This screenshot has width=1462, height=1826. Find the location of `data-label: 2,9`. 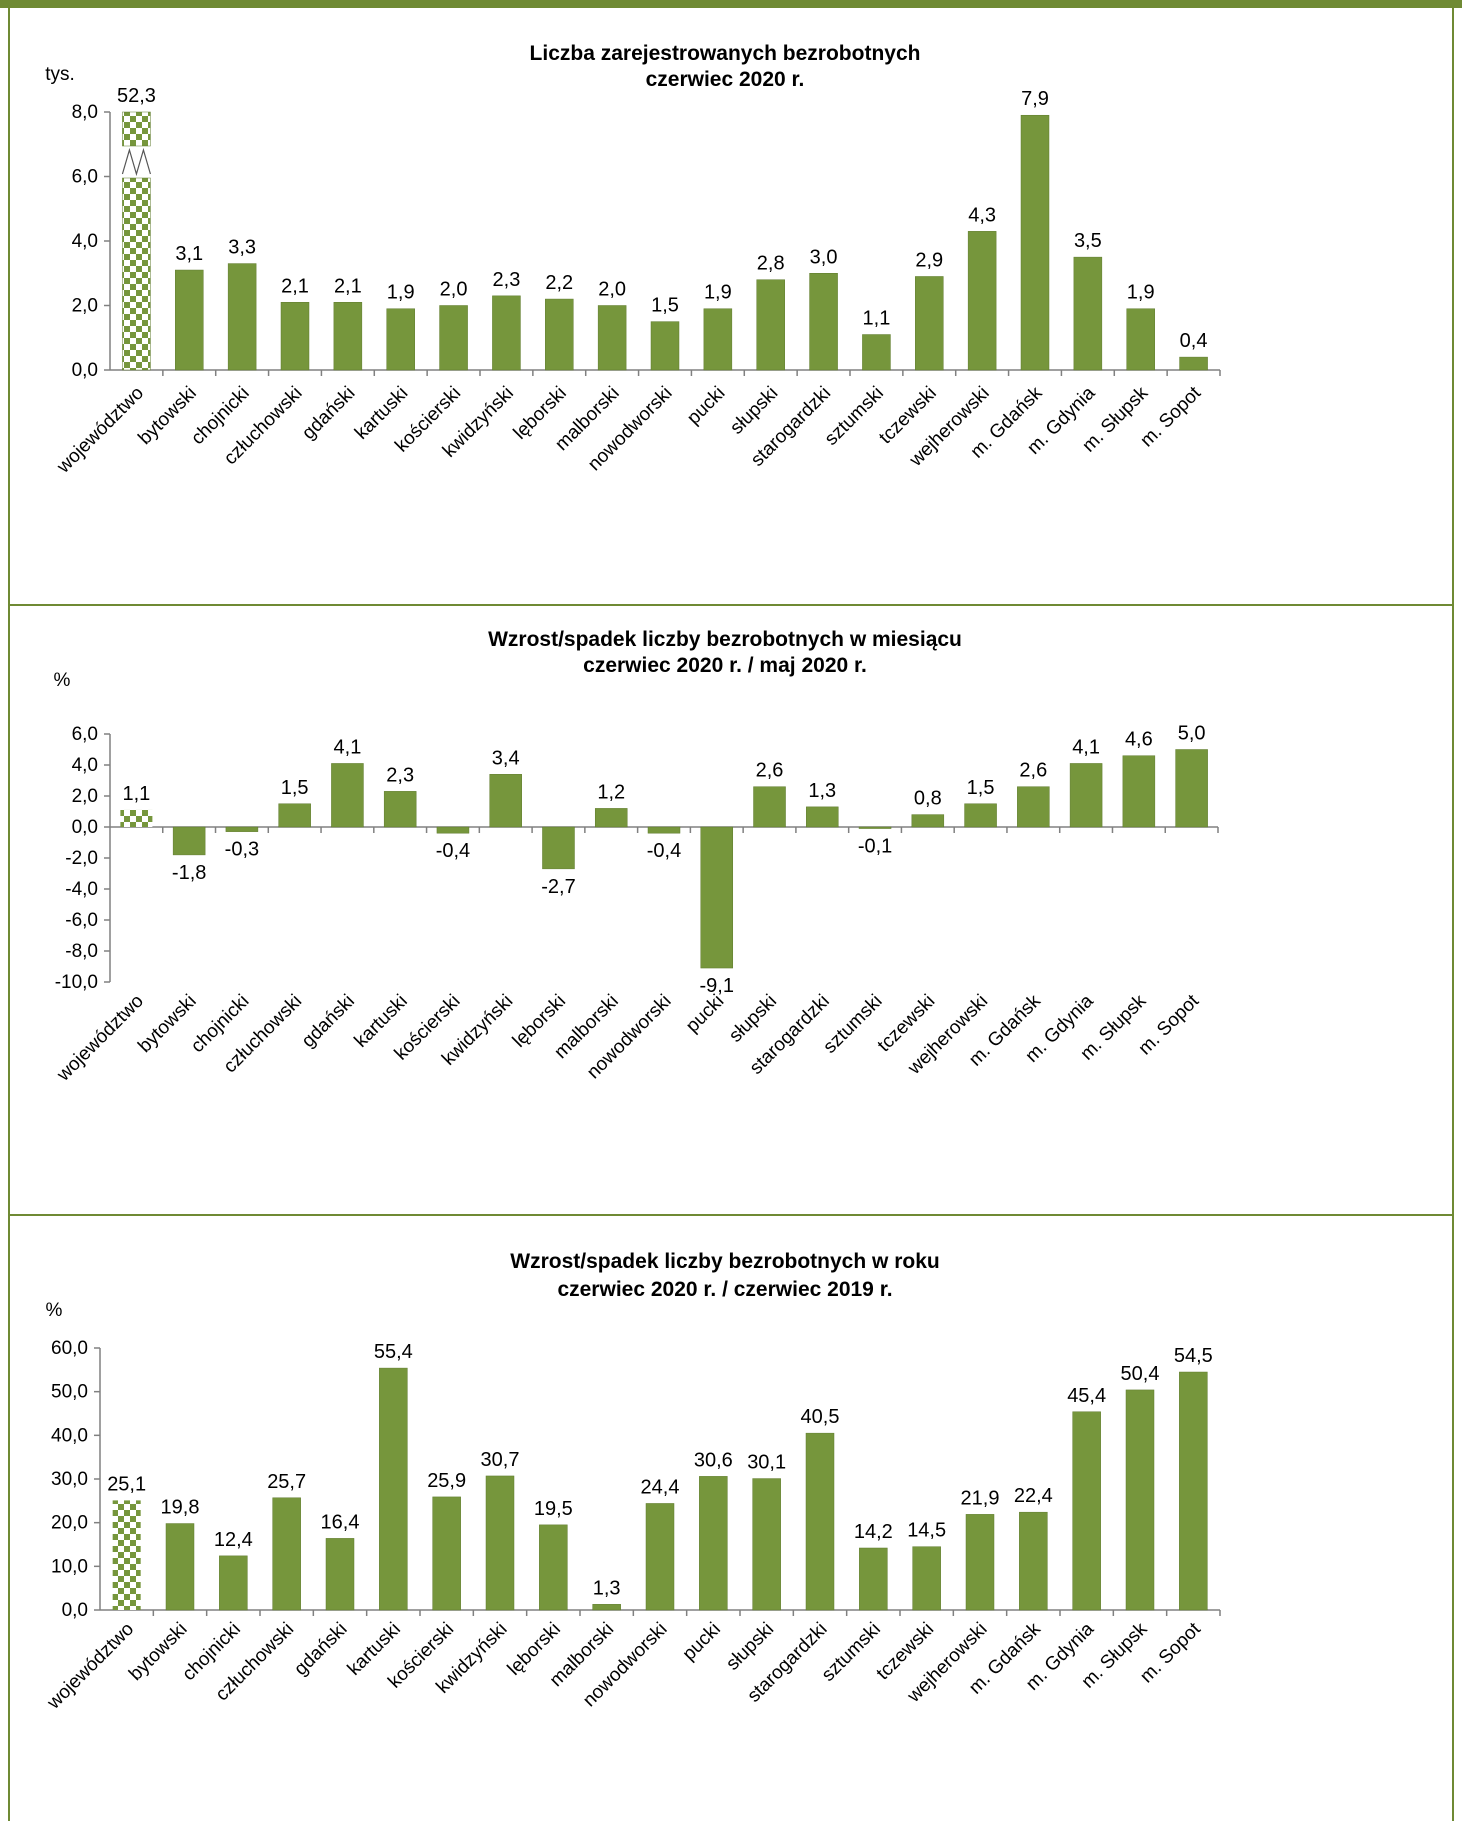

data-label: 2,9 is located at coordinates (929, 260).